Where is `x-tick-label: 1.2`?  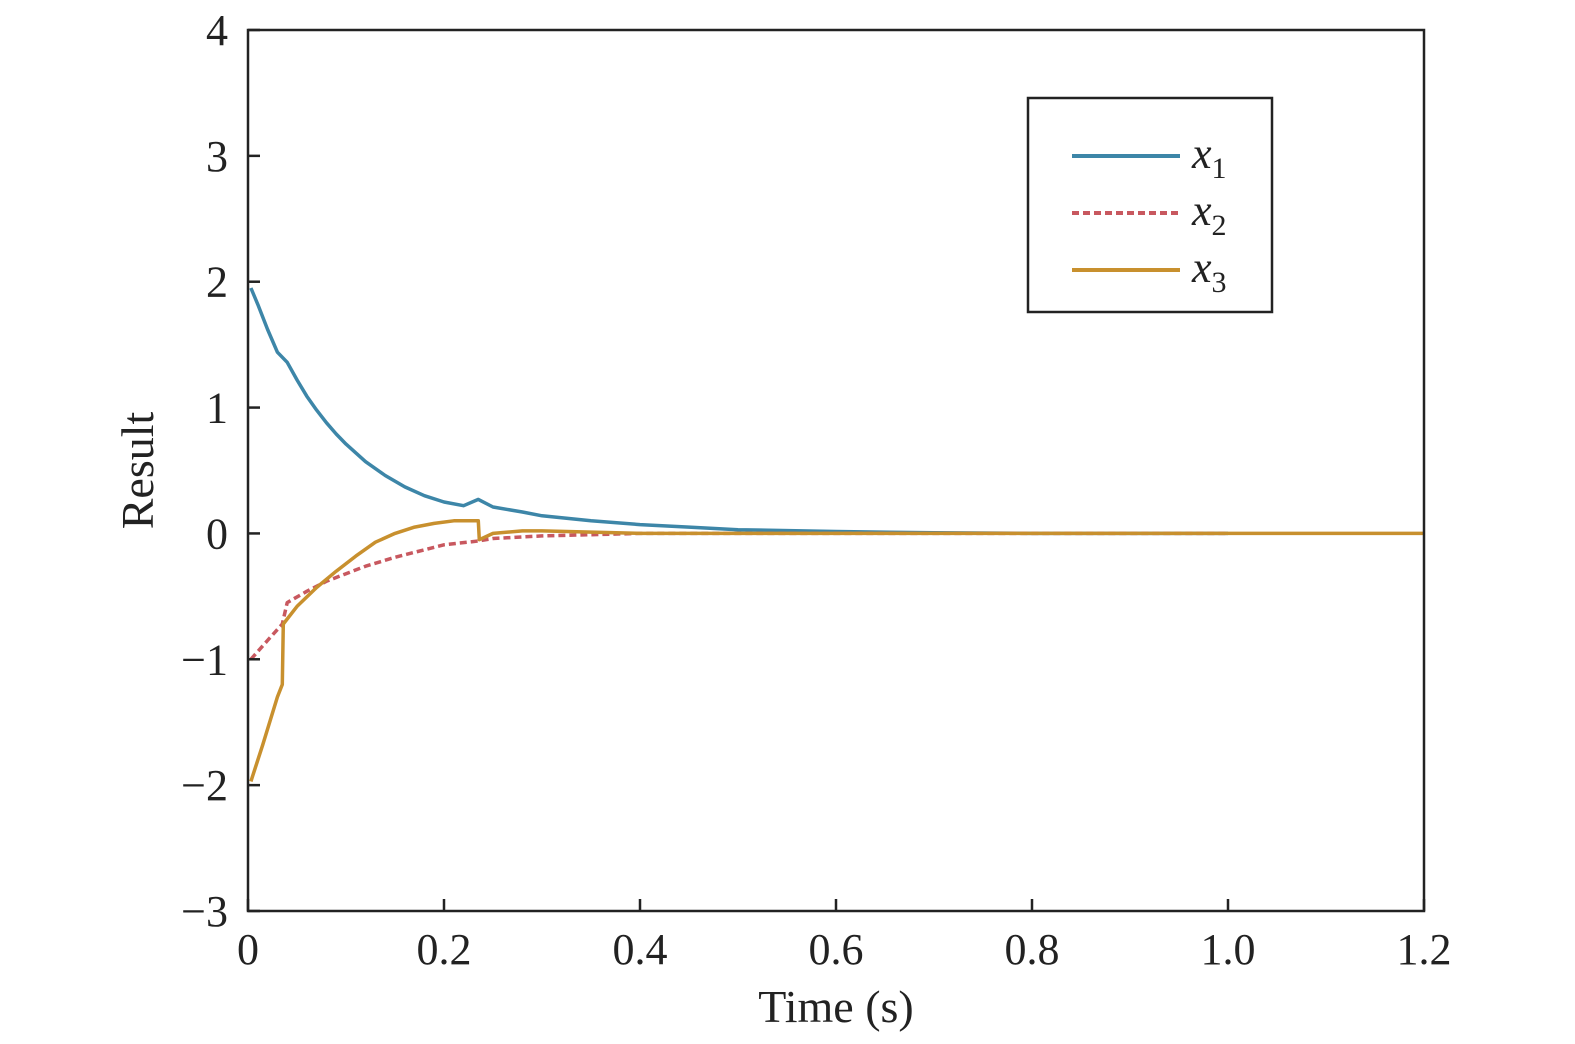
x-tick-label: 1.2 is located at coordinates (1424, 949).